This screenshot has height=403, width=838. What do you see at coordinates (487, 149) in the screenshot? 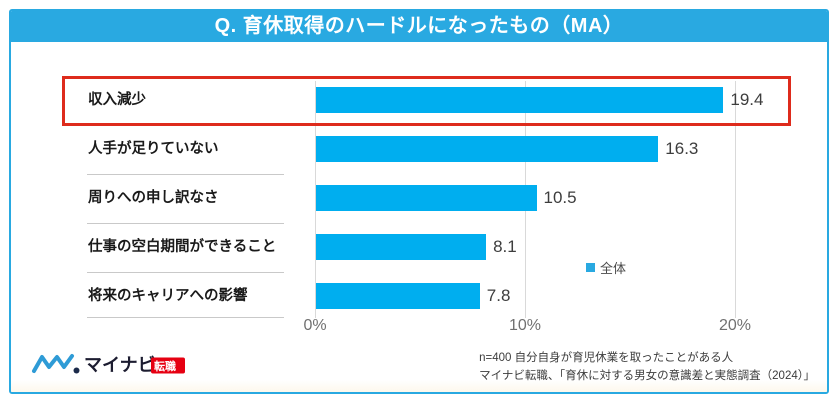
I see `bar-understaffed` at bounding box center [487, 149].